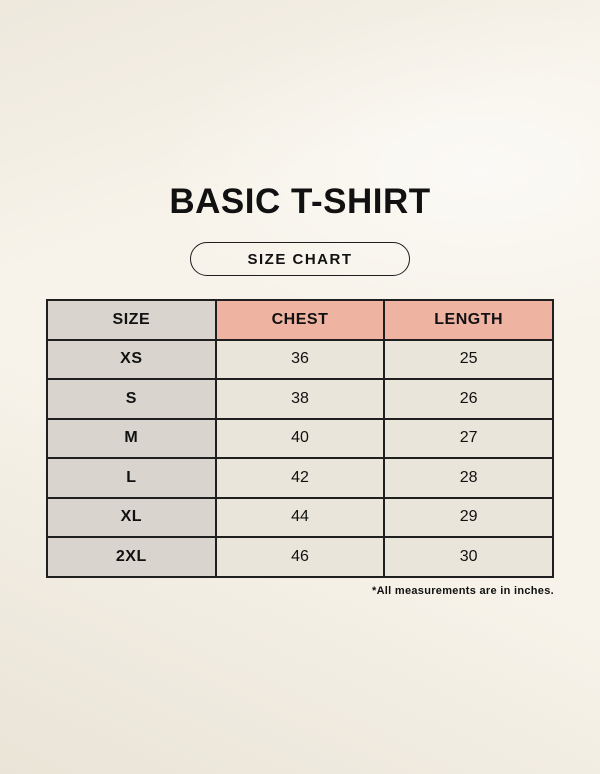 The width and height of the screenshot is (600, 774). I want to click on length-cell: 30, so click(468, 557).